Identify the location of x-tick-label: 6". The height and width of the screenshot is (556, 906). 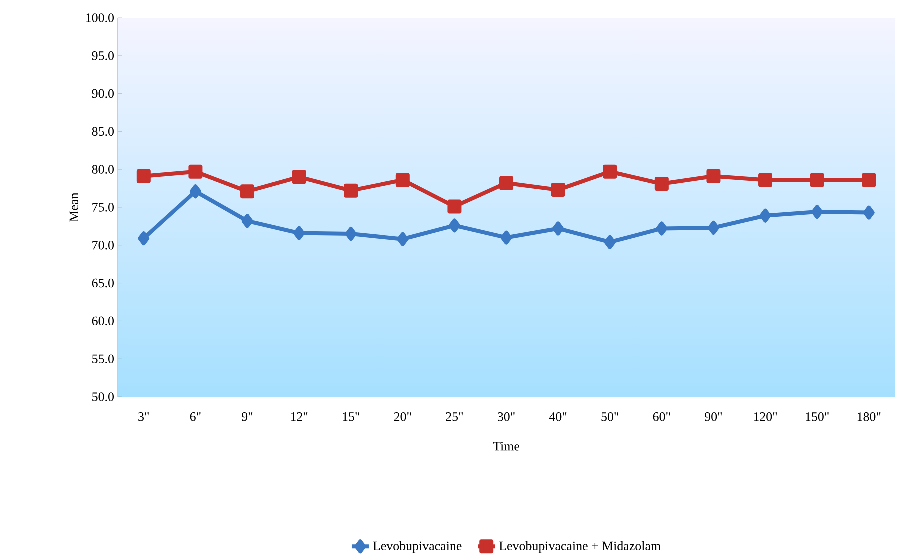
(195, 417).